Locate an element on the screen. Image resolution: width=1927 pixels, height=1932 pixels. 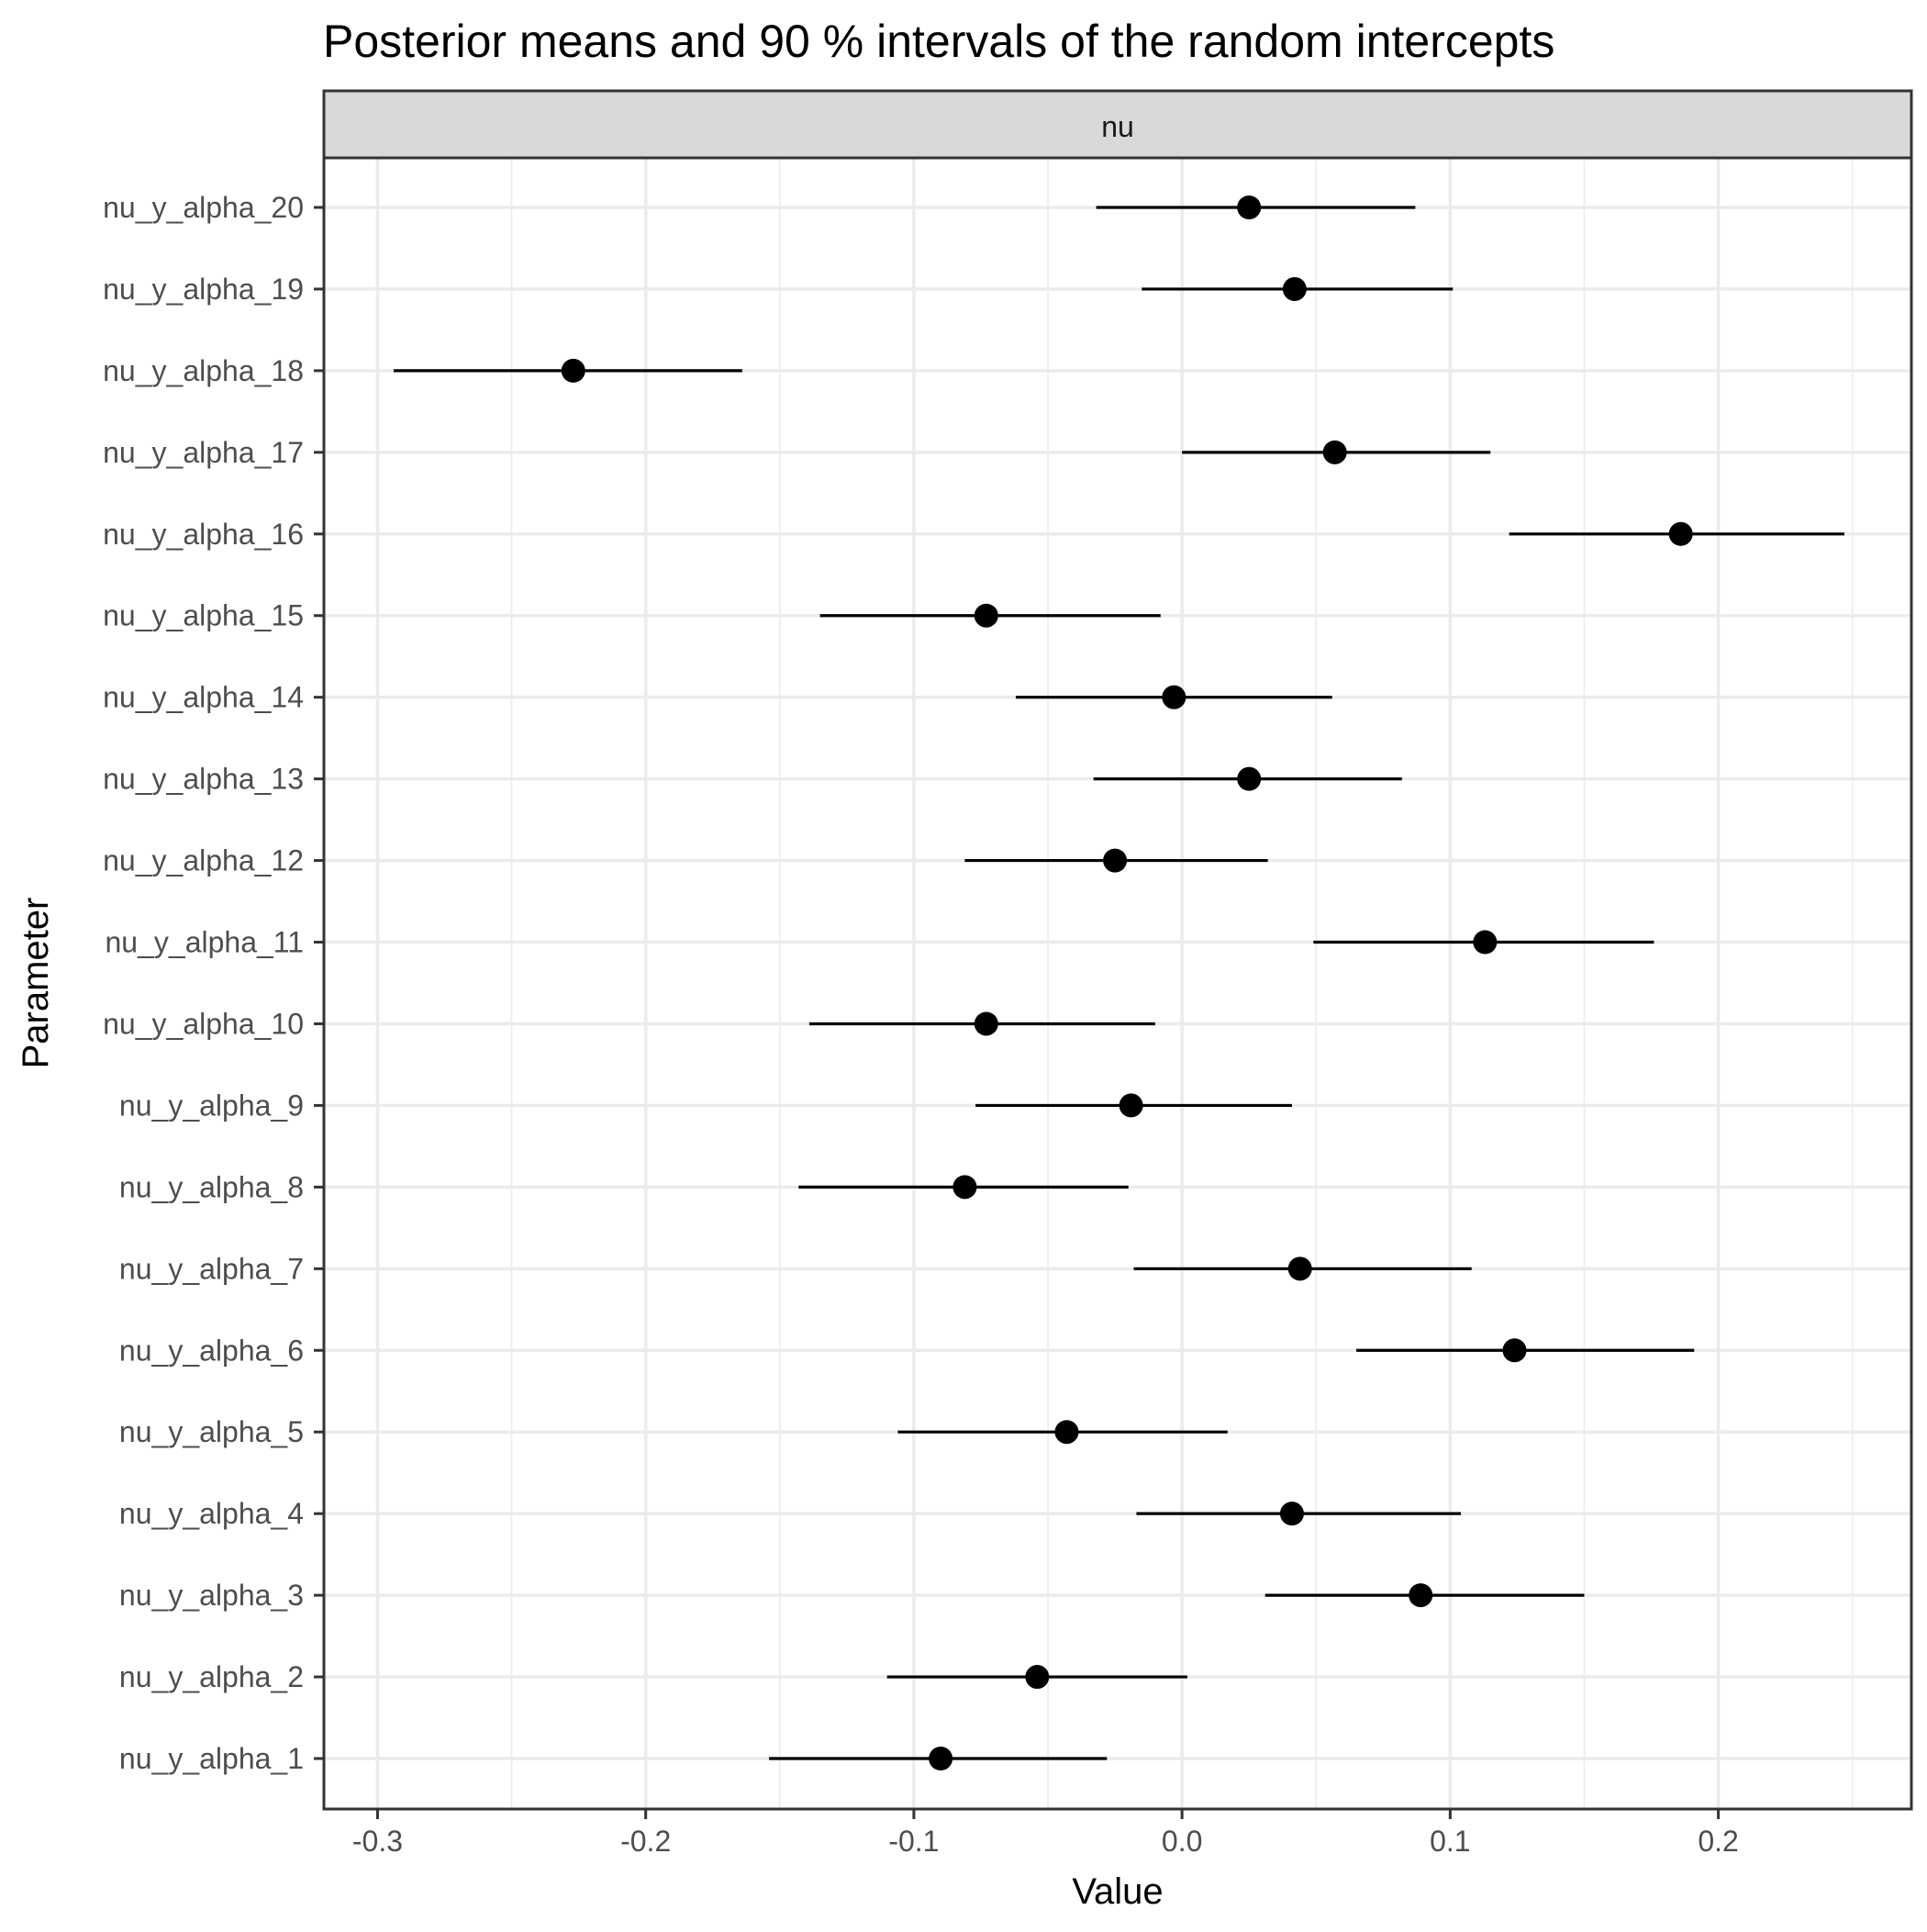
y-tick-label: nu_y_alpha_7 is located at coordinates (211, 1268).